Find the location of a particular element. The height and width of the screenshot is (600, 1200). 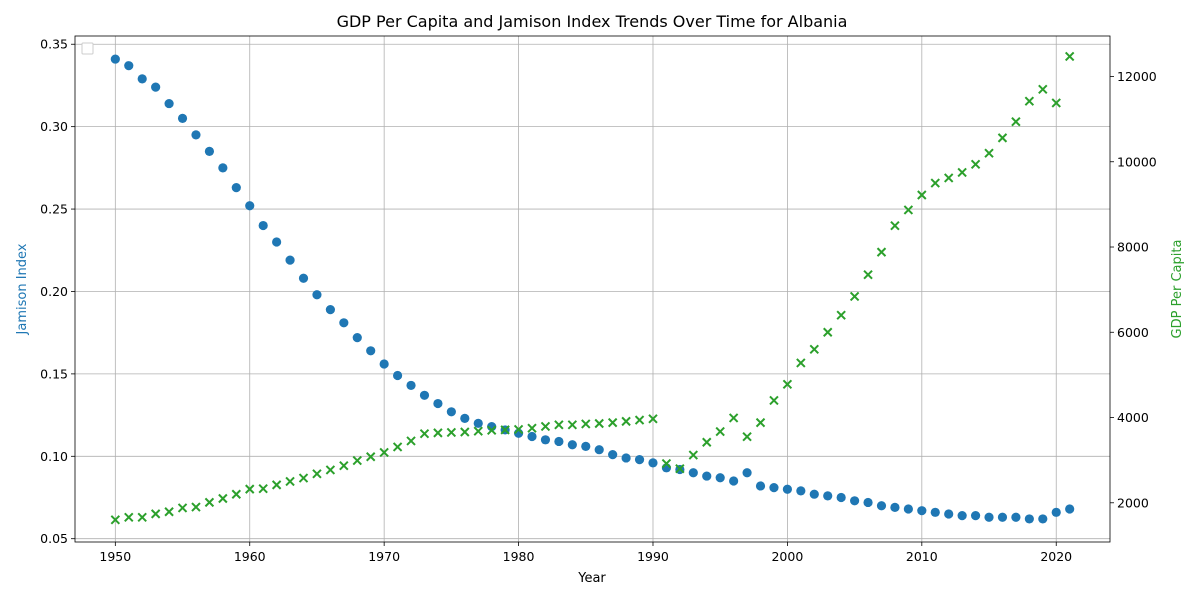

x-tick-label: 2000 is located at coordinates (787, 556).